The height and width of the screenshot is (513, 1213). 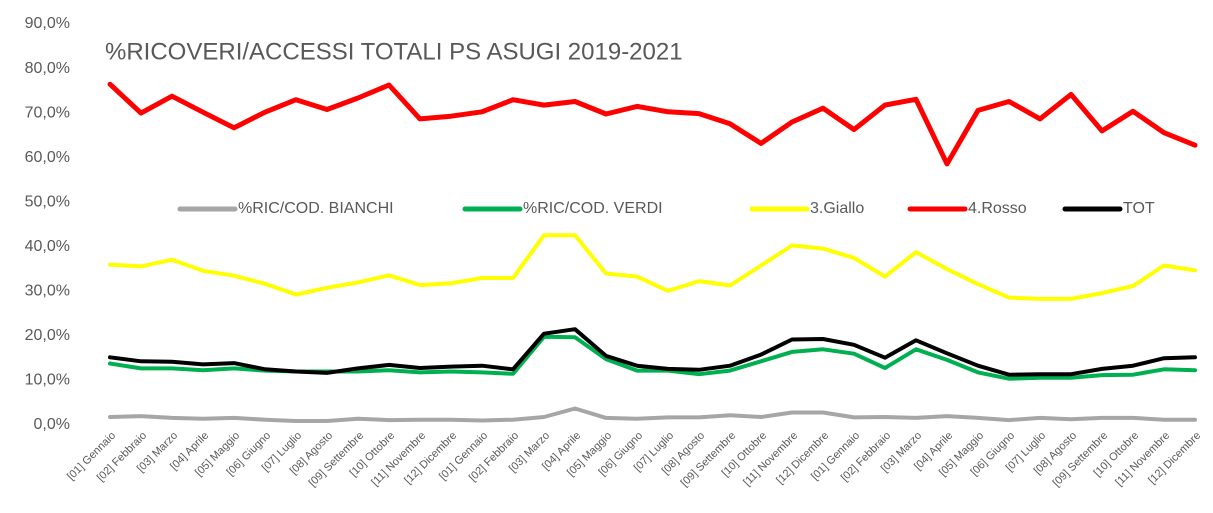 What do you see at coordinates (47, 68) in the screenshot?
I see `y-tick-label: 80,0%` at bounding box center [47, 68].